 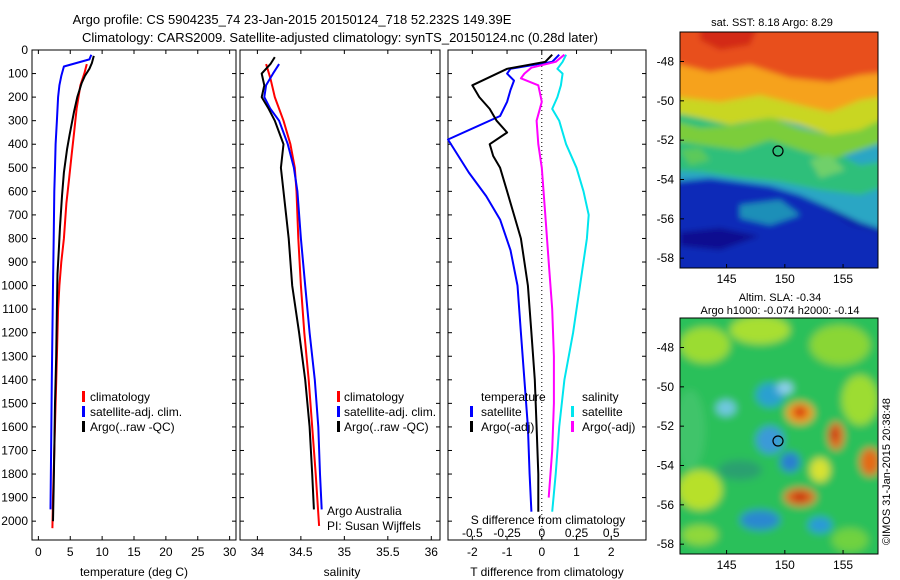 I want to click on sla-map-frame, so click(x=779, y=436).